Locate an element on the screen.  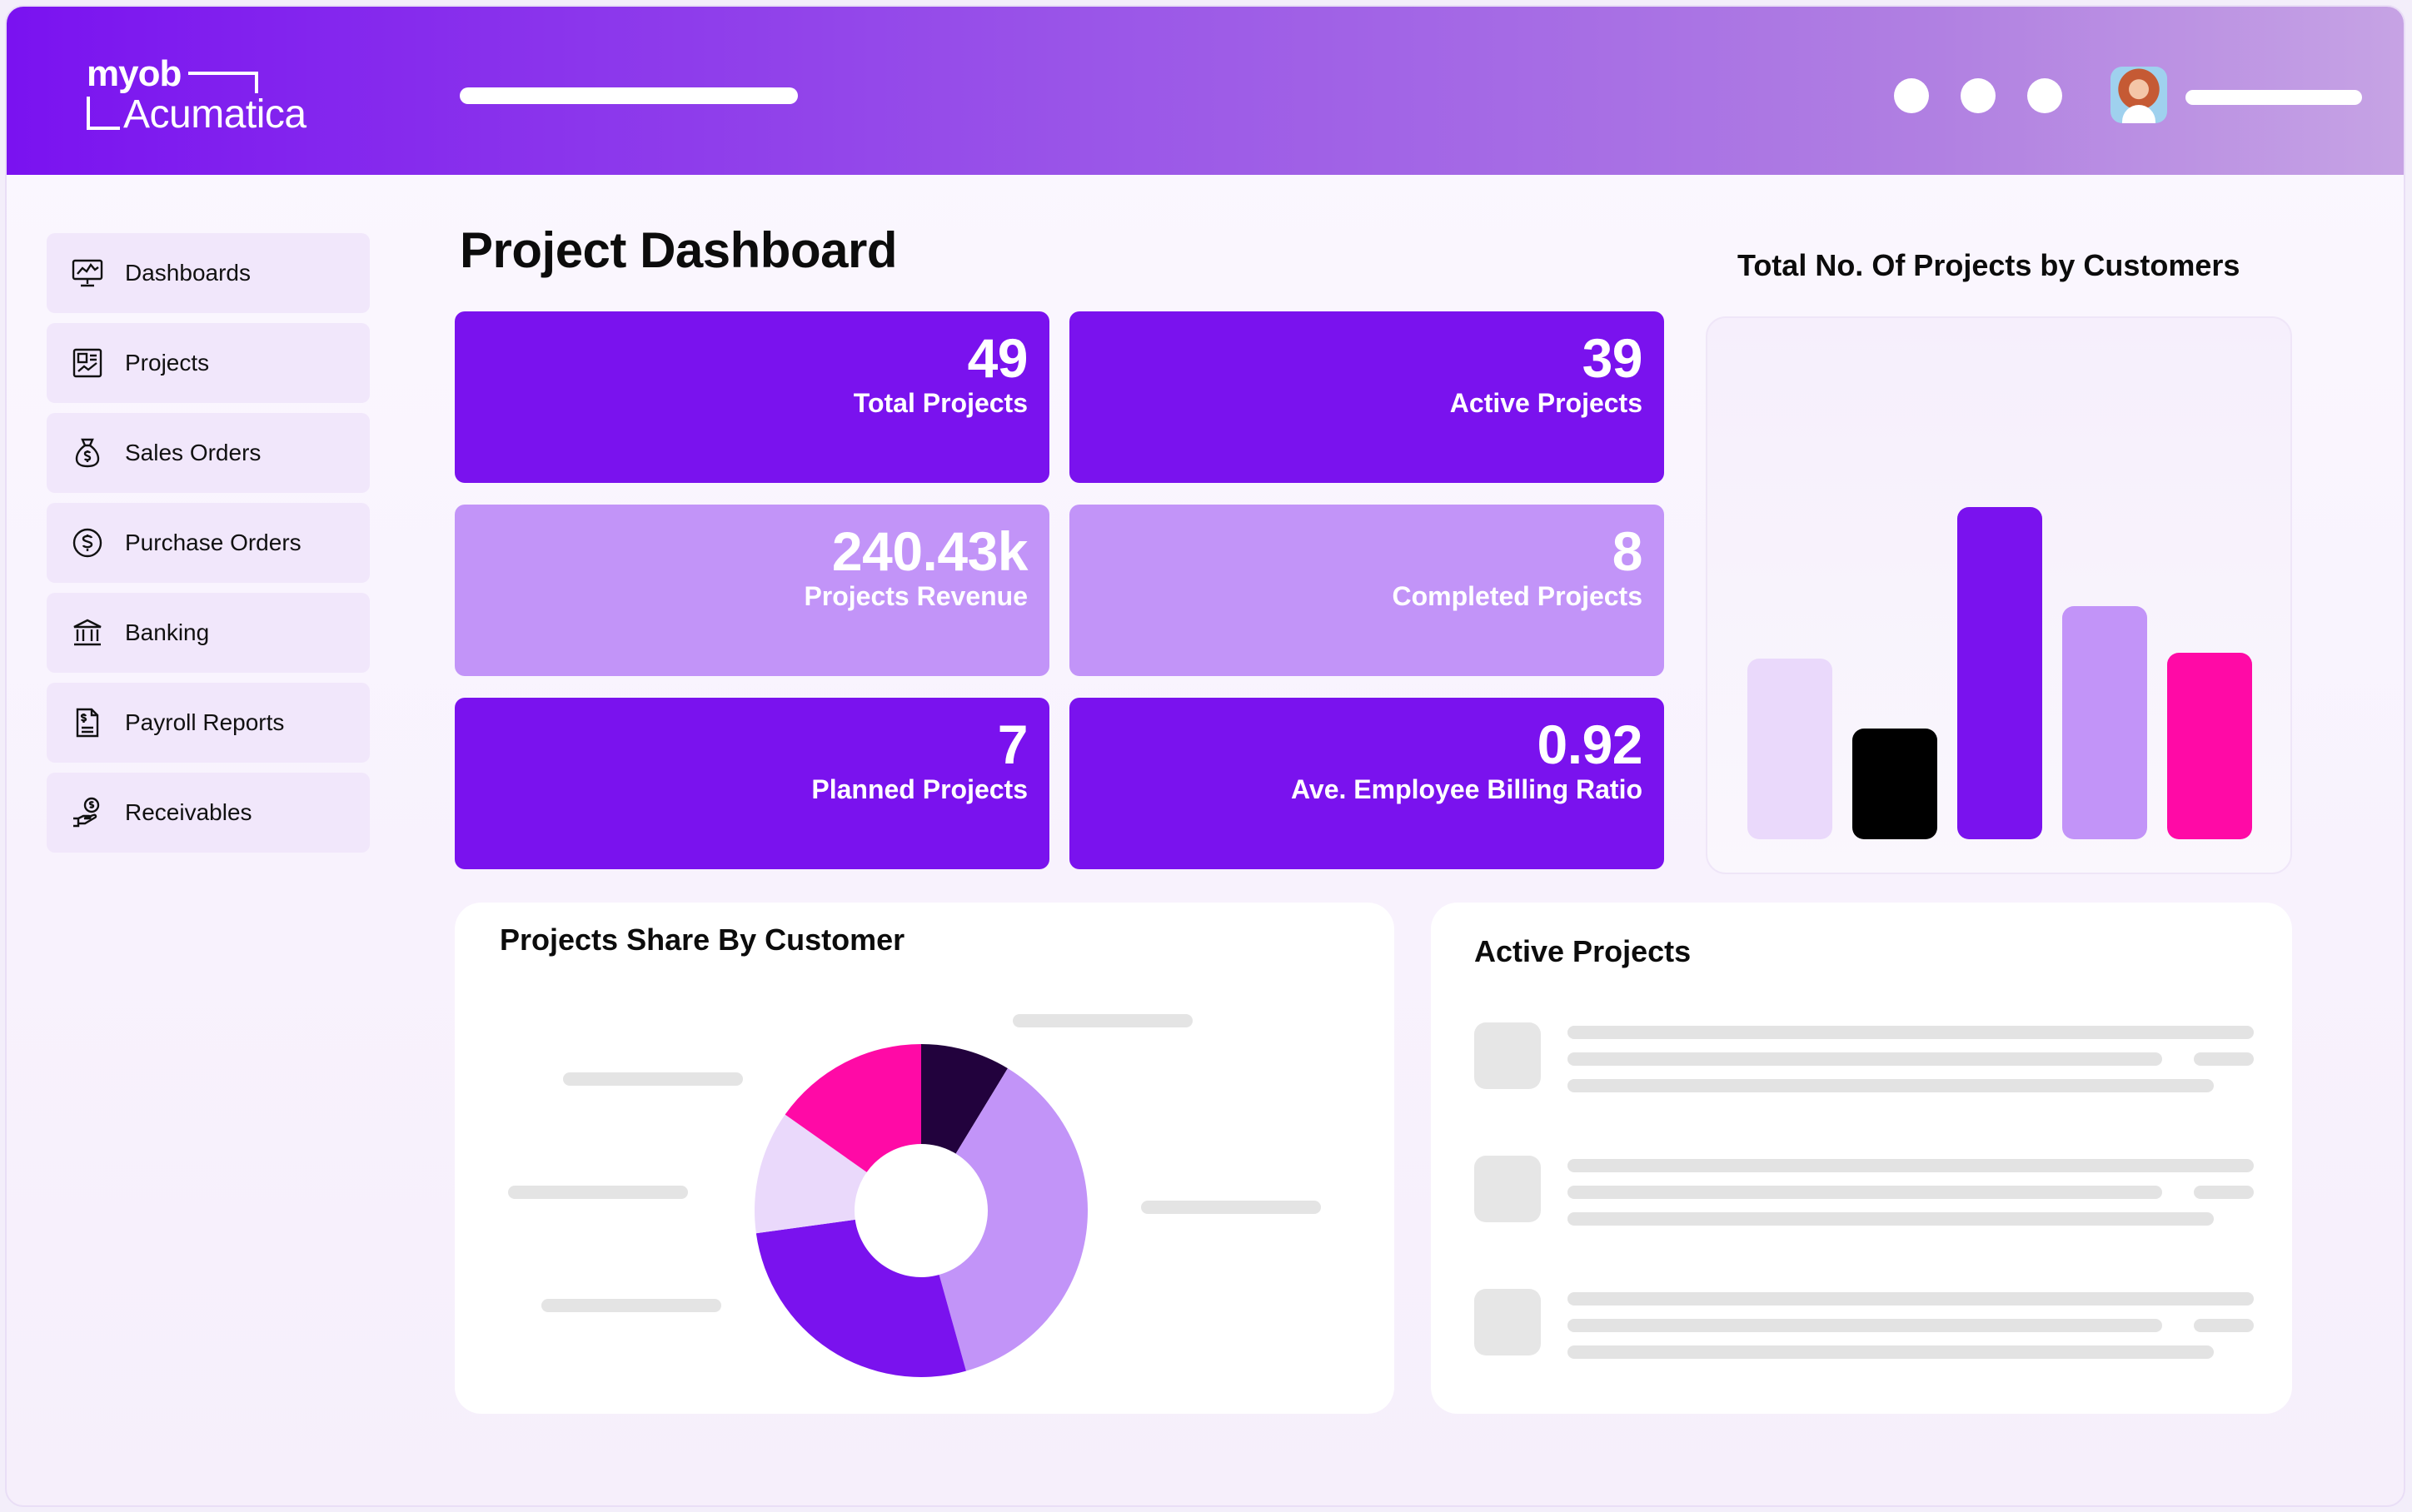
hand-coin-icon is located at coordinates (87, 813).